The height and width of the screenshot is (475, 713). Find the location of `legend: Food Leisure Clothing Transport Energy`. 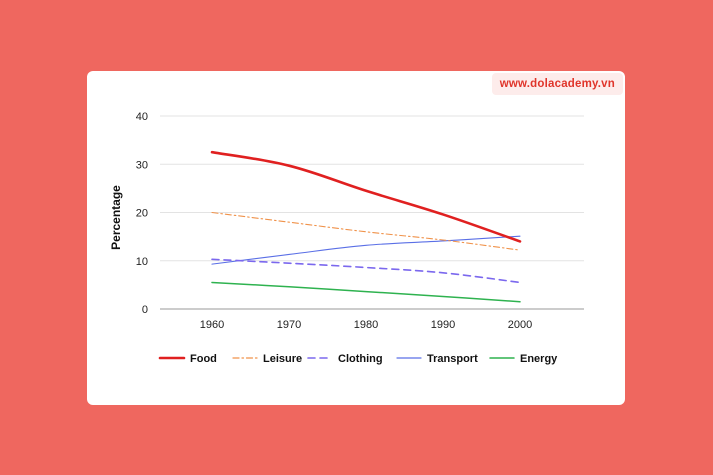

legend: Food Leisure Clothing Transport Energy is located at coordinates (358, 359).